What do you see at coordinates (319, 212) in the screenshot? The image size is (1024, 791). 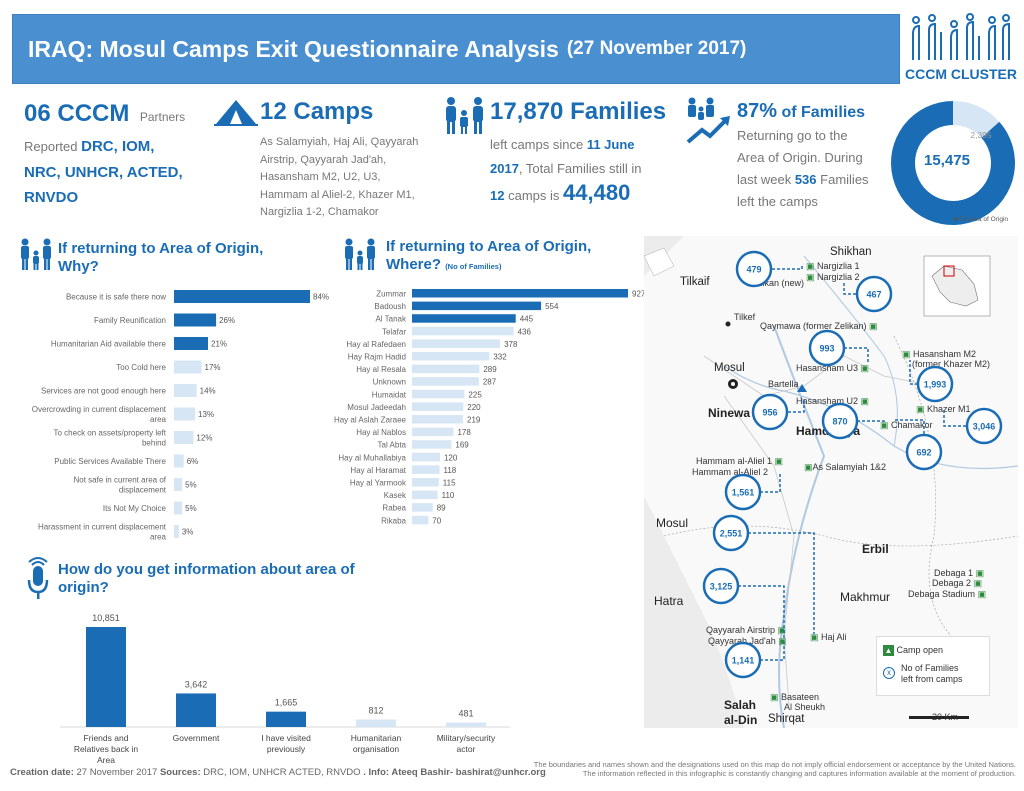 I see `camps-list-5: Nargizlia 1-2, Chamakor` at bounding box center [319, 212].